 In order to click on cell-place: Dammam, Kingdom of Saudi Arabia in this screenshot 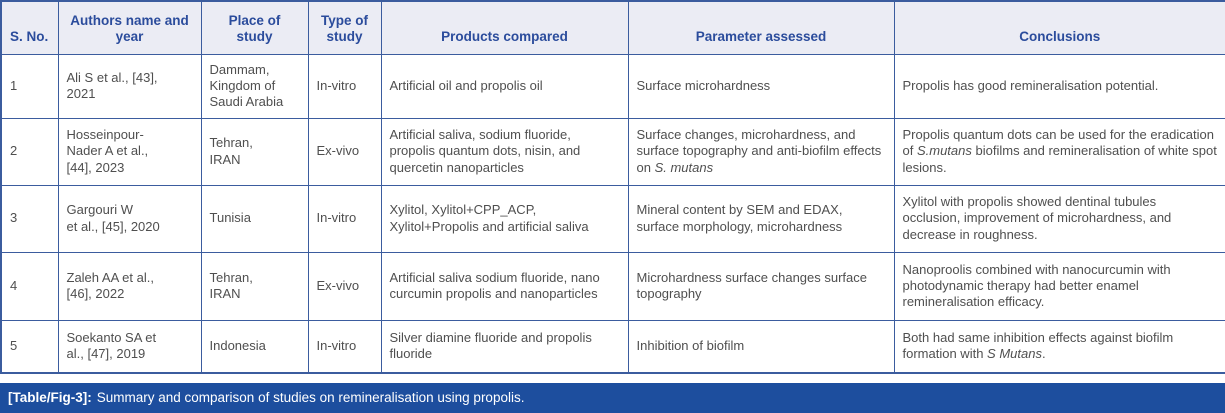, I will do `click(254, 86)`.